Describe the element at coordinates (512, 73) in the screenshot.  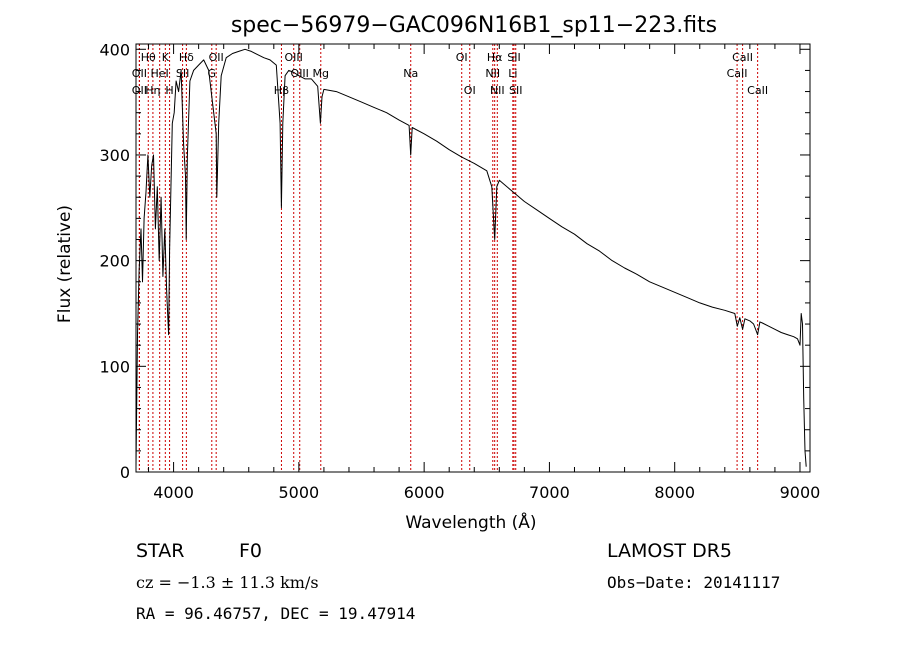
I see `spectral-line-label: Li` at that location.